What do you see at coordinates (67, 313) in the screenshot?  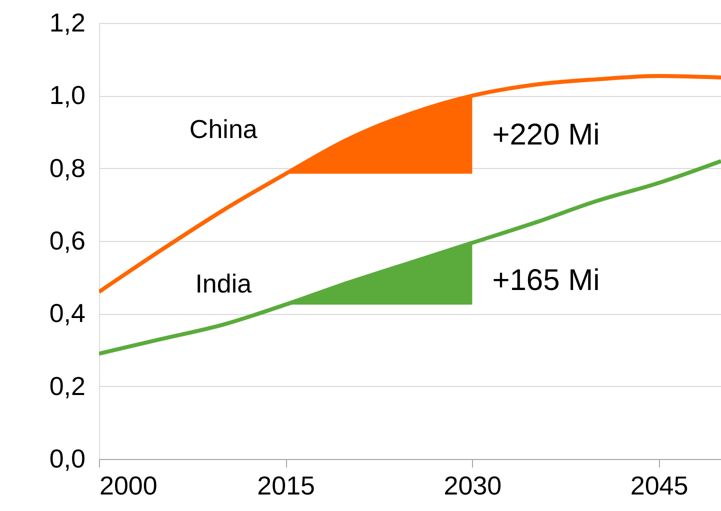 I see `y-tick-label: 0,4` at bounding box center [67, 313].